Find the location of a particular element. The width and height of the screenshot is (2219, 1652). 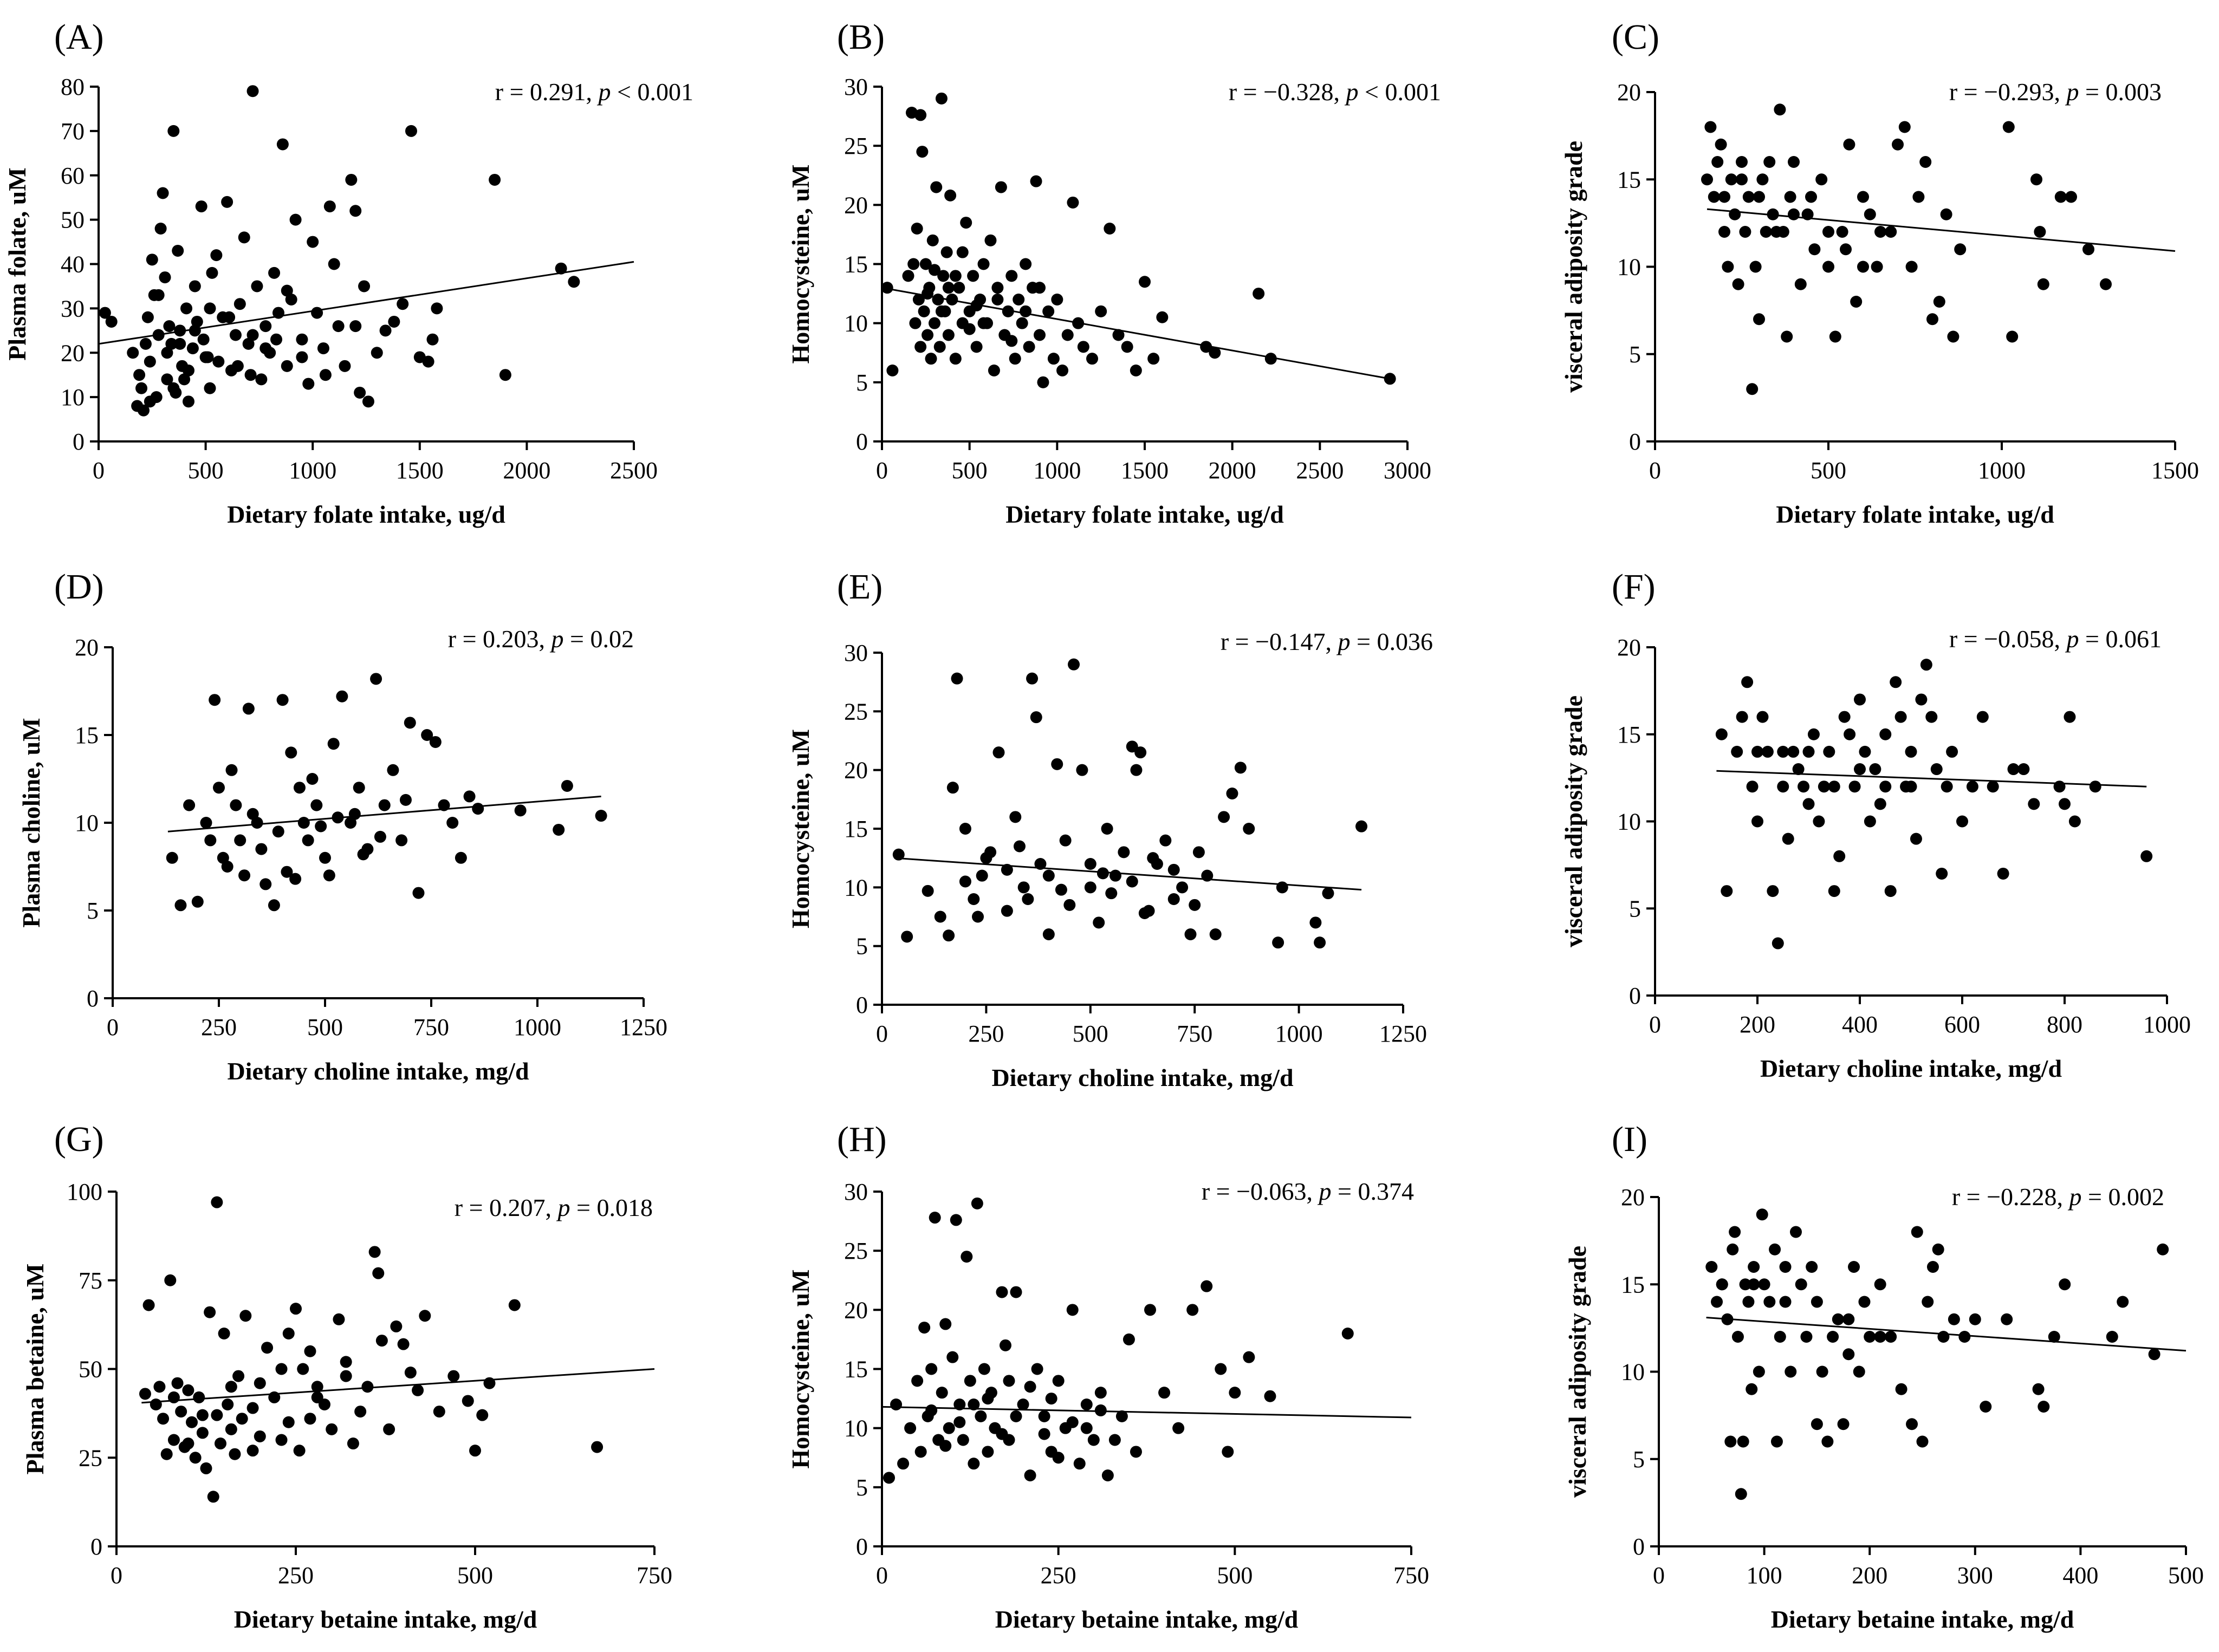

y-tick-label: 80 is located at coordinates (73, 87).